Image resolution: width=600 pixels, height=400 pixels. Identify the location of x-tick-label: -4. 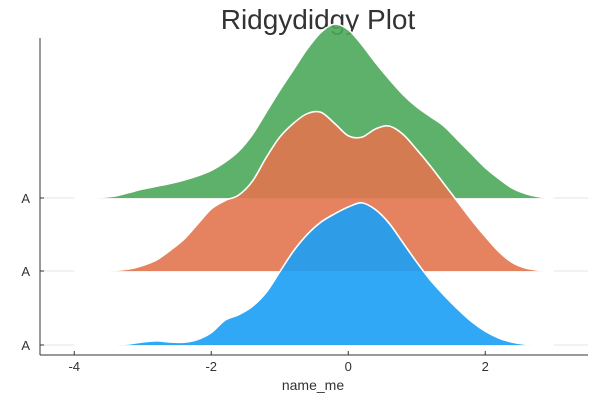
(74, 366).